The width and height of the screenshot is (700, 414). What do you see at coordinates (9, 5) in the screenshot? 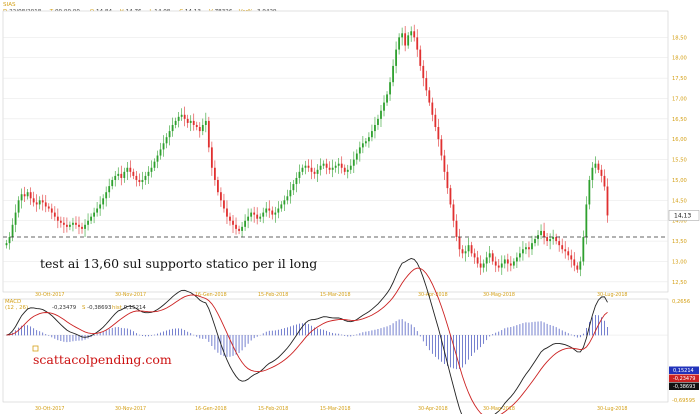
I see `symbol-label: SIAS` at bounding box center [9, 5].